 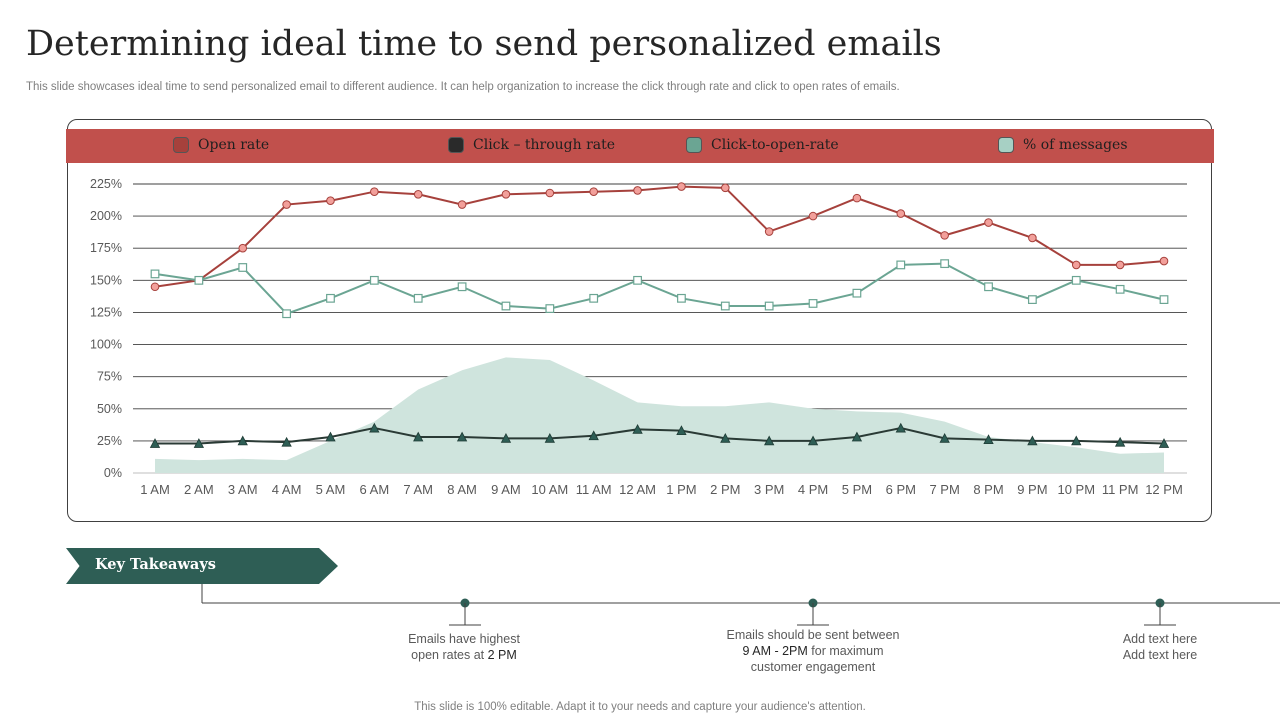 What do you see at coordinates (845, 651) in the screenshot?
I see `takeaway-2-text: for maximum` at bounding box center [845, 651].